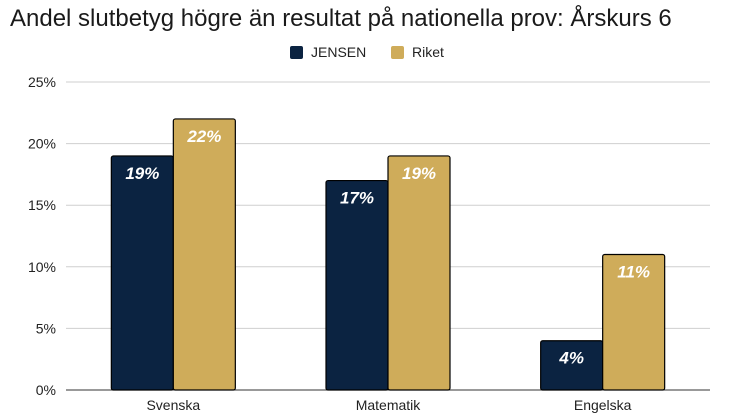  What do you see at coordinates (203, 136) in the screenshot?
I see `data-label: 22%` at bounding box center [203, 136].